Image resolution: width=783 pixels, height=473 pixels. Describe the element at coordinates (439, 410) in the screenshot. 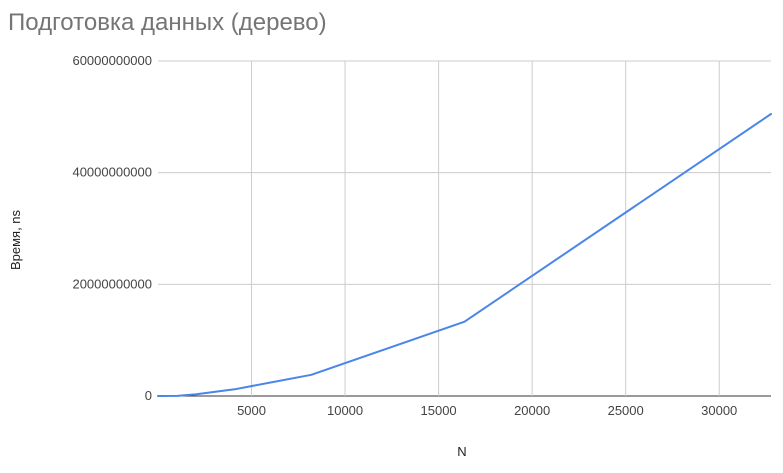

I see `x-tick-label: 15000` at that location.